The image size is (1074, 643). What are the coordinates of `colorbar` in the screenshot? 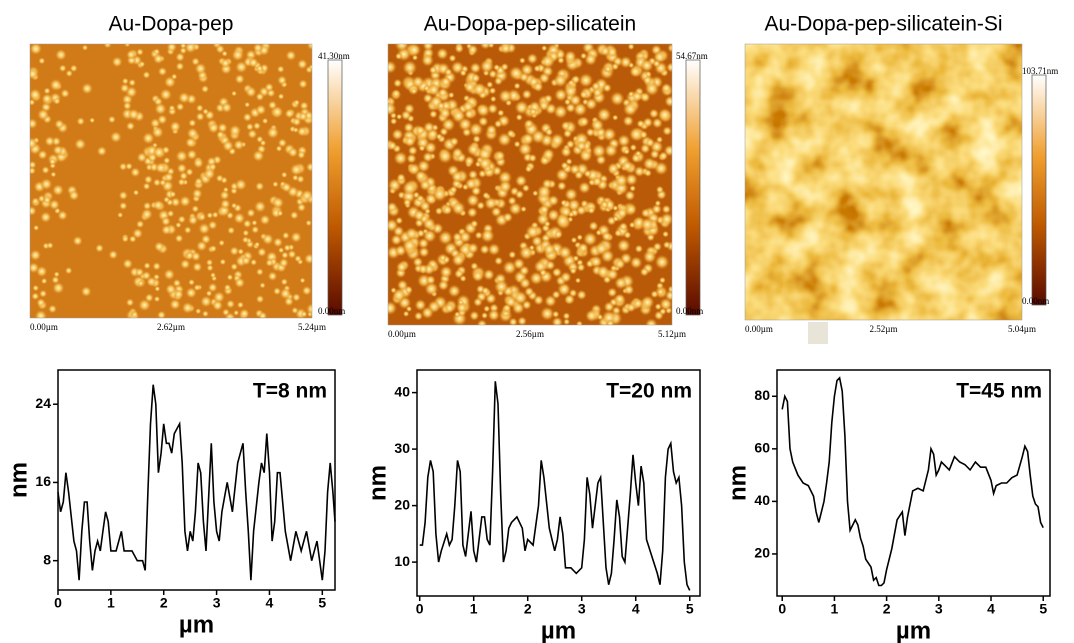 It's located at (335, 187).